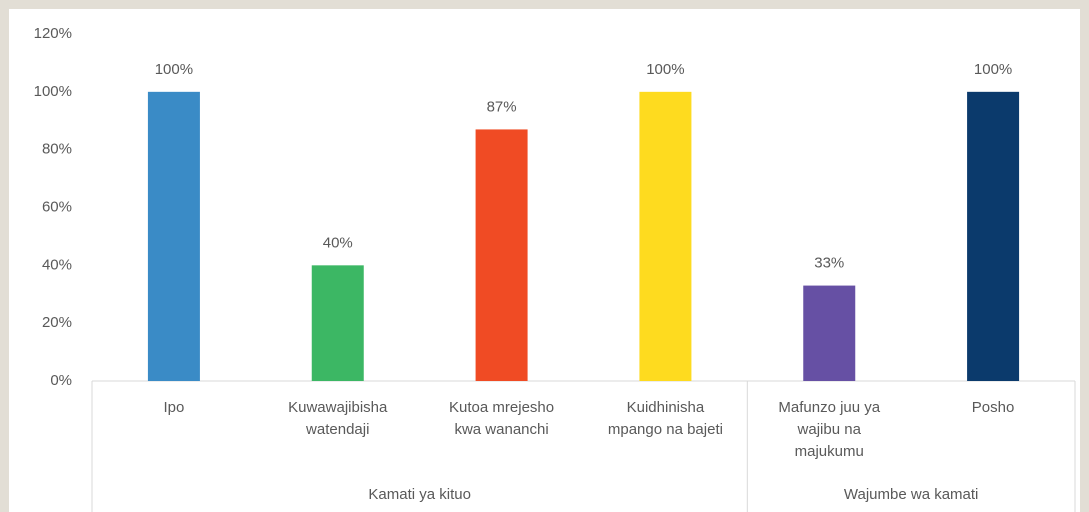 The height and width of the screenshot is (512, 1089). What do you see at coordinates (338, 242) in the screenshot?
I see `data-label: 40%` at bounding box center [338, 242].